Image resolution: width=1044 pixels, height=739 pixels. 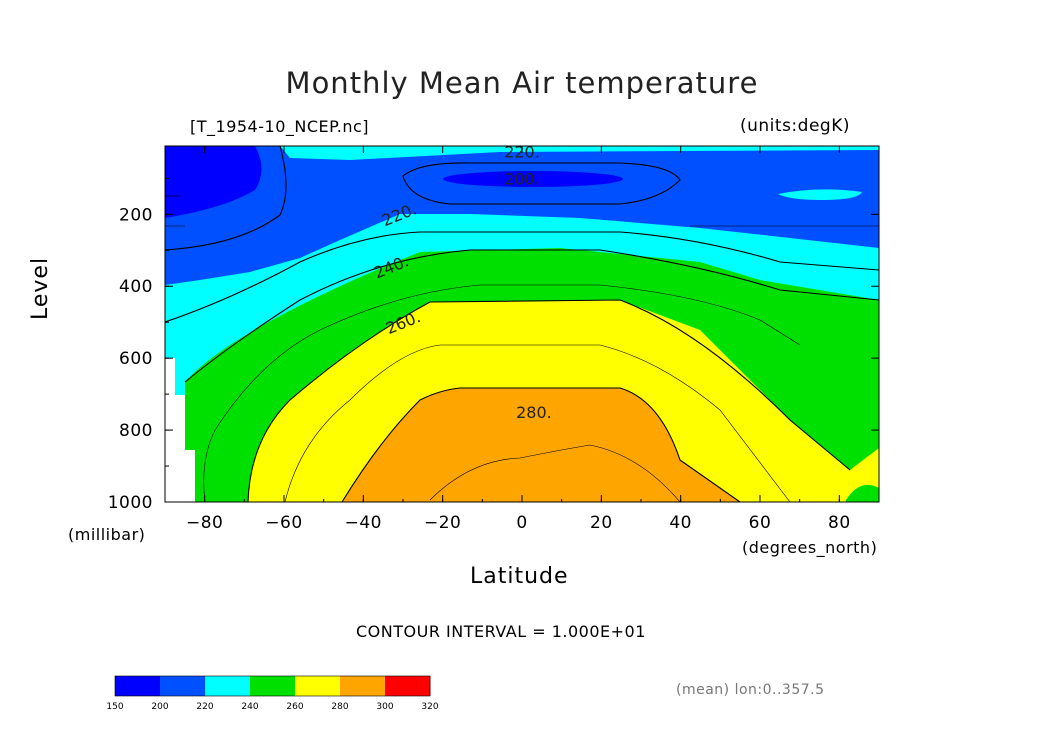 What do you see at coordinates (522, 83) in the screenshot?
I see `chart-title: Monthly Mean Air temperature` at bounding box center [522, 83].